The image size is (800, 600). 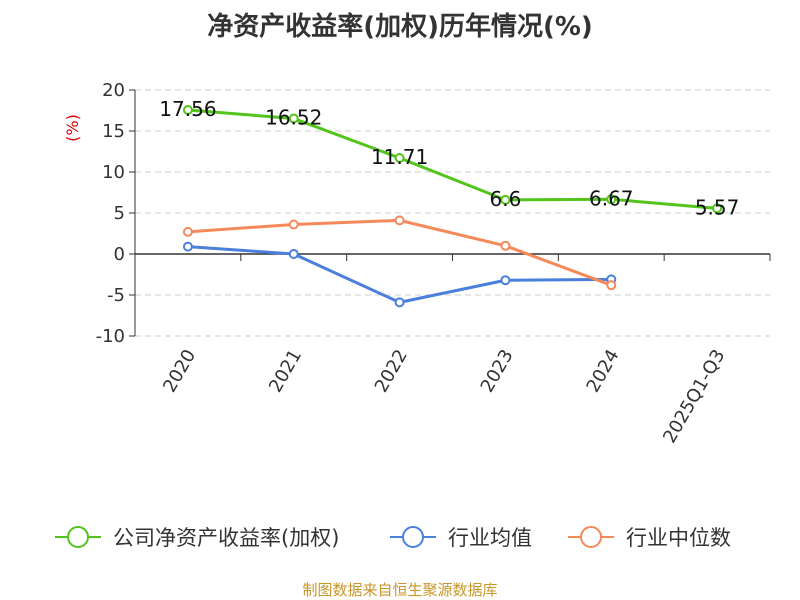 I want to click on source-note: 制图数据来自恒生聚源数据库, so click(x=400, y=590).